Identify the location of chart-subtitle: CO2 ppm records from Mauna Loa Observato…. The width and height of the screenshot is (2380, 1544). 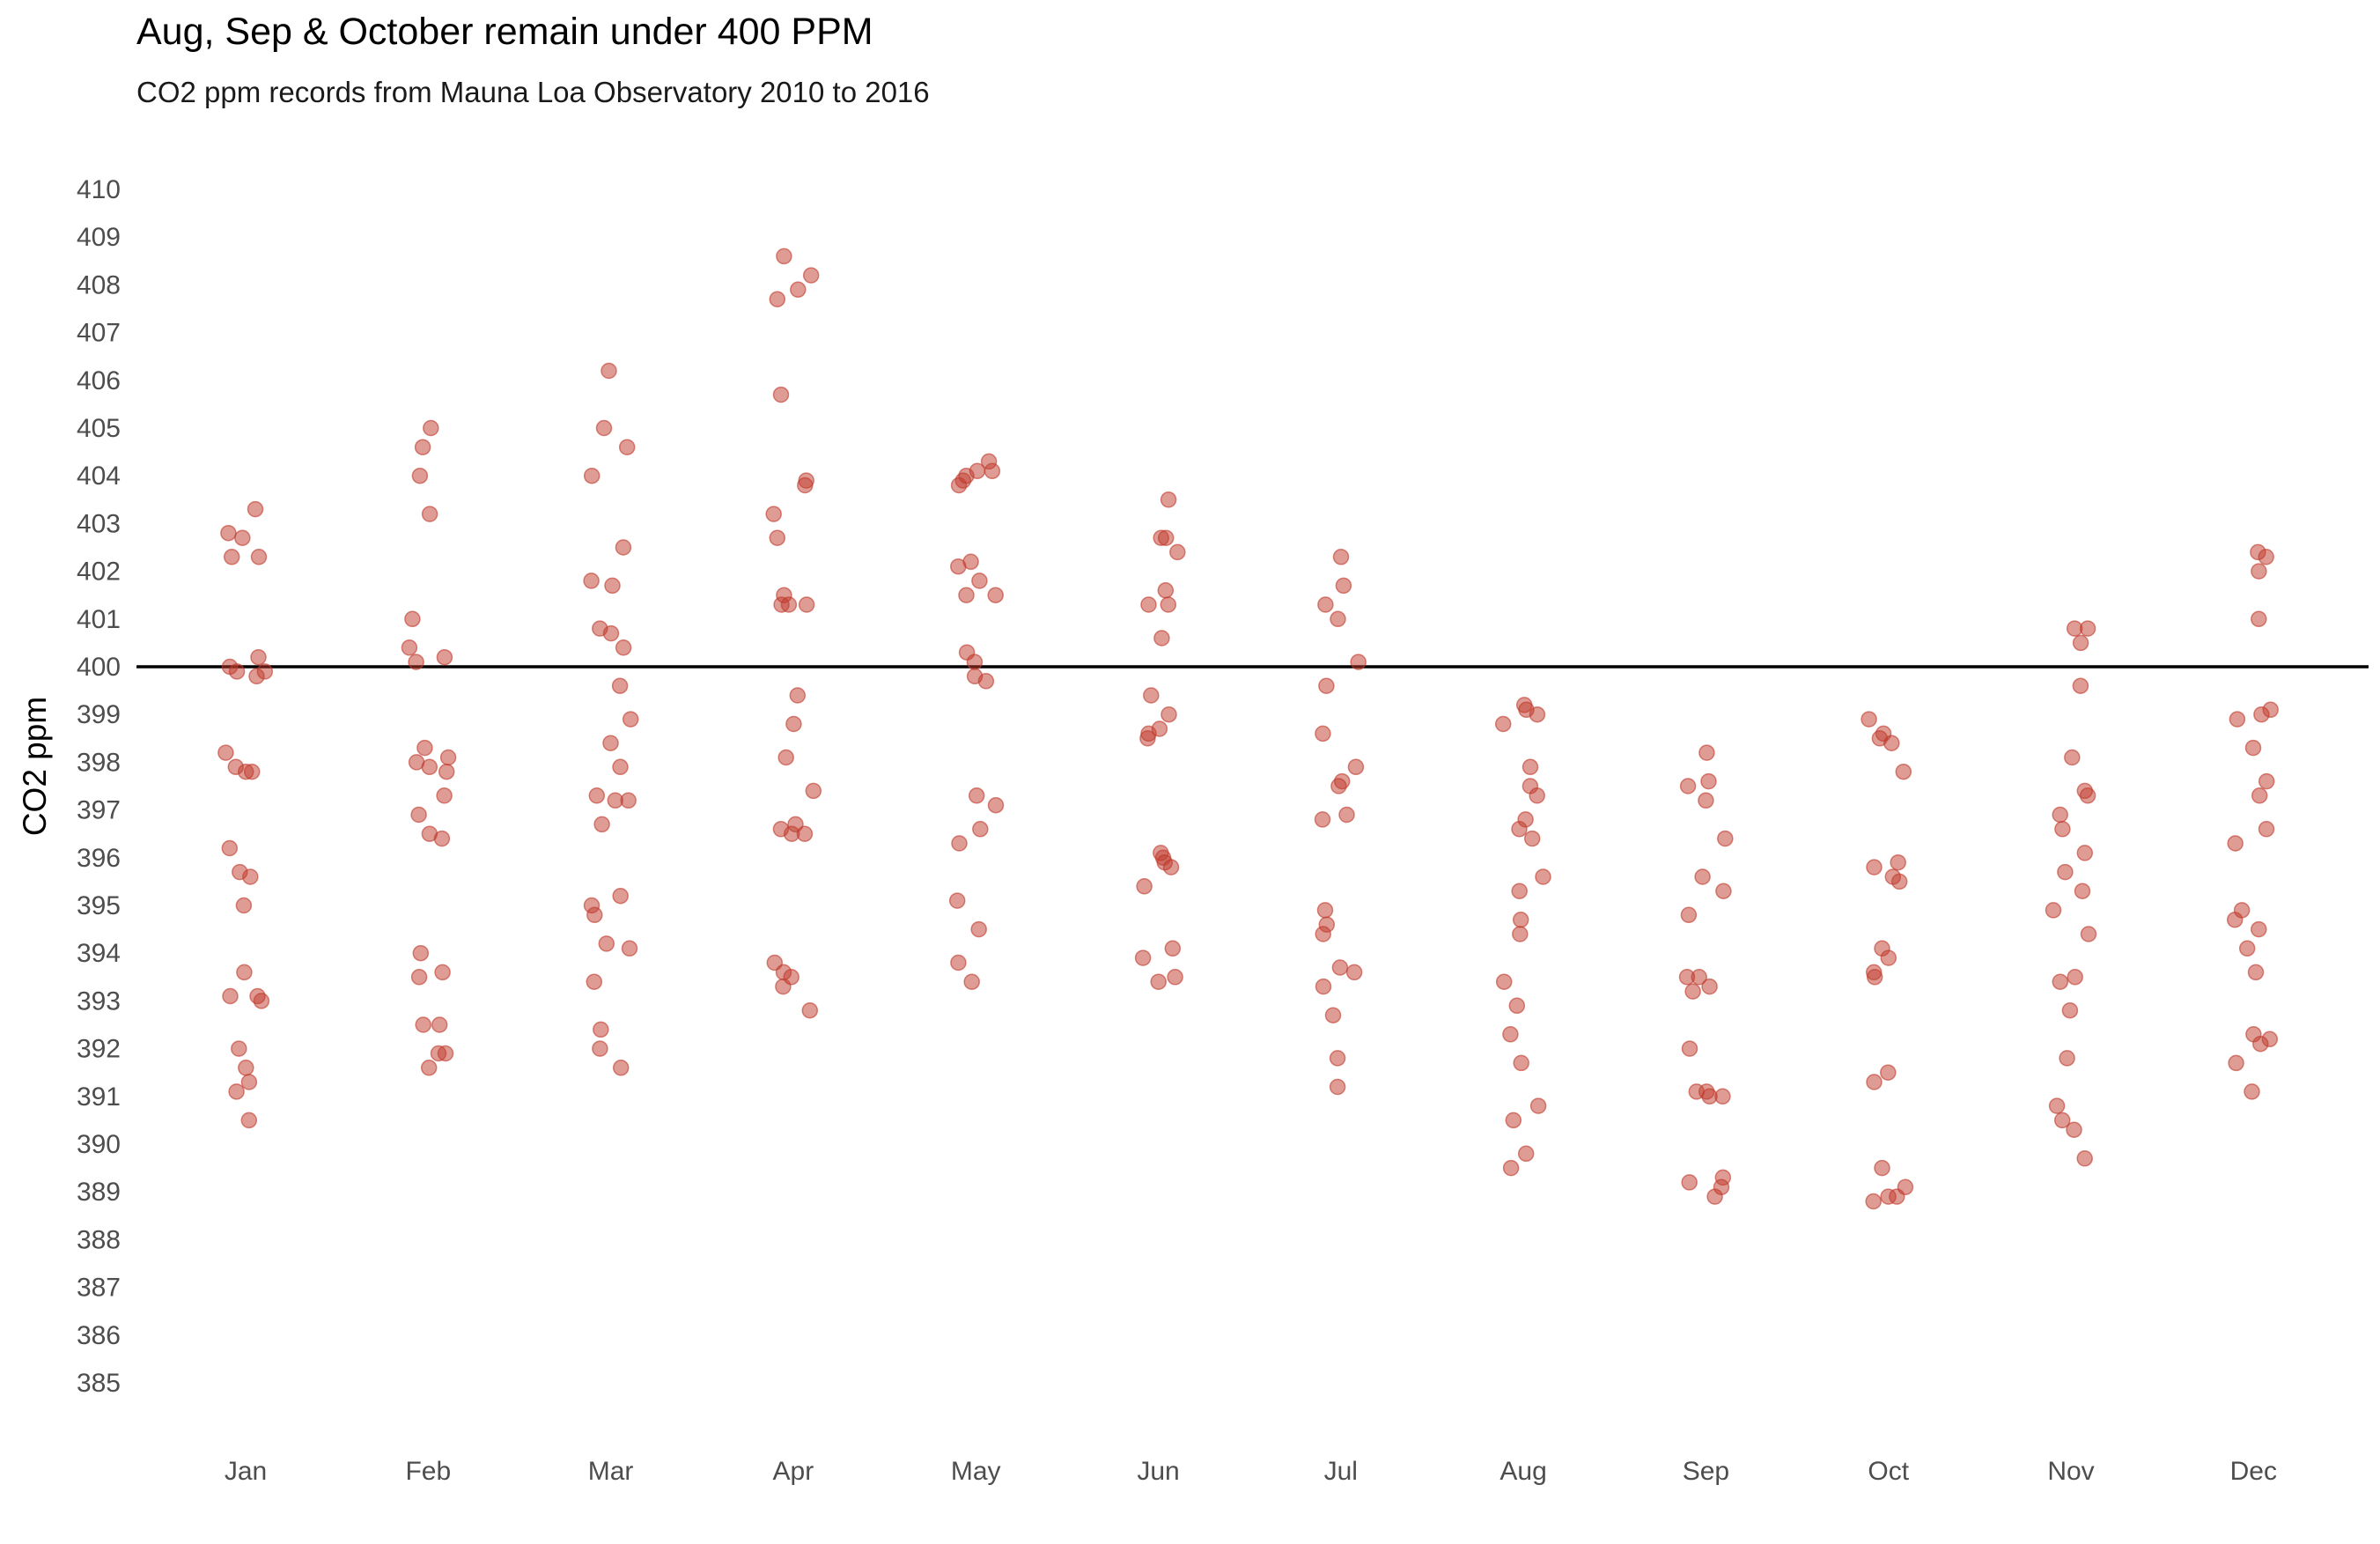
(533, 92).